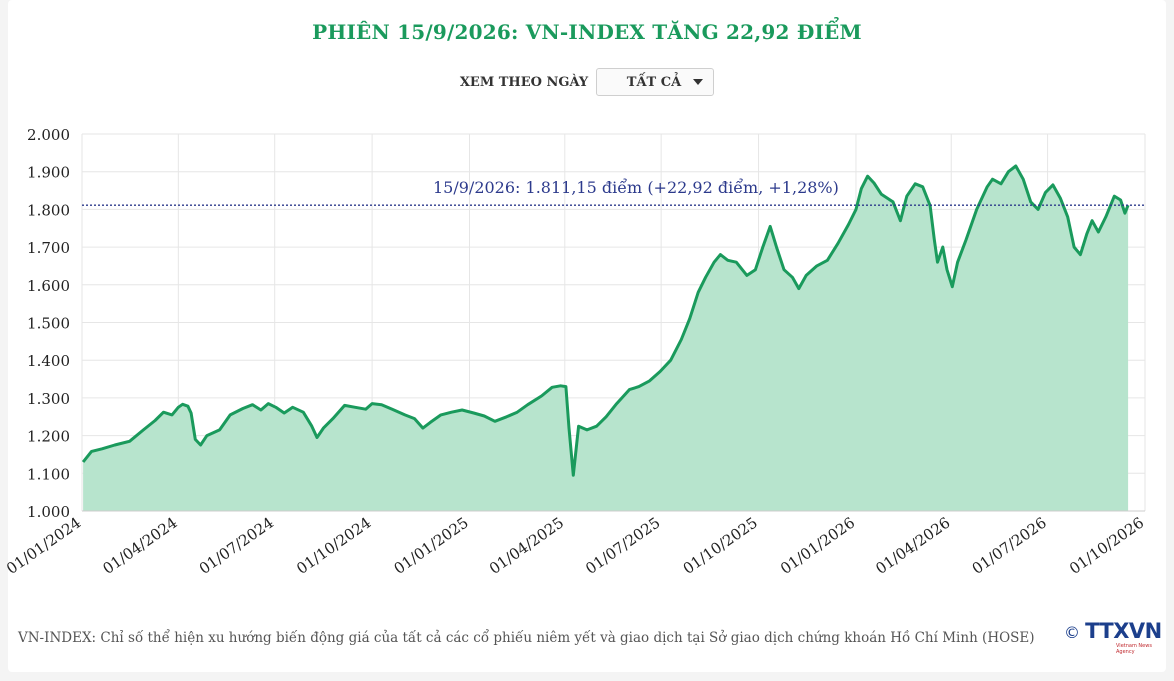 Image resolution: width=1174 pixels, height=681 pixels. I want to click on x-tick-label: 01/10/2024, so click(333, 546).